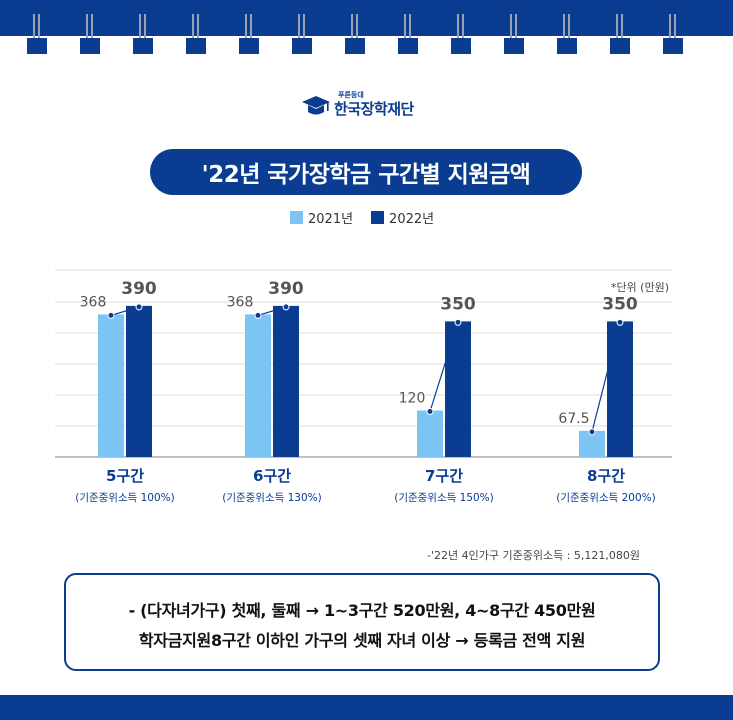 This screenshot has width=733, height=720. I want to click on point-2021-8구간, so click(592, 432).